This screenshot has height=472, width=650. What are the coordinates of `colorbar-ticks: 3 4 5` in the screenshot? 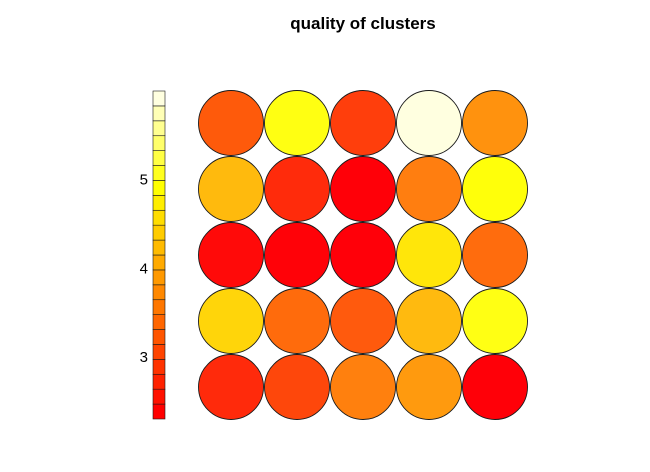 It's located at (144, 269).